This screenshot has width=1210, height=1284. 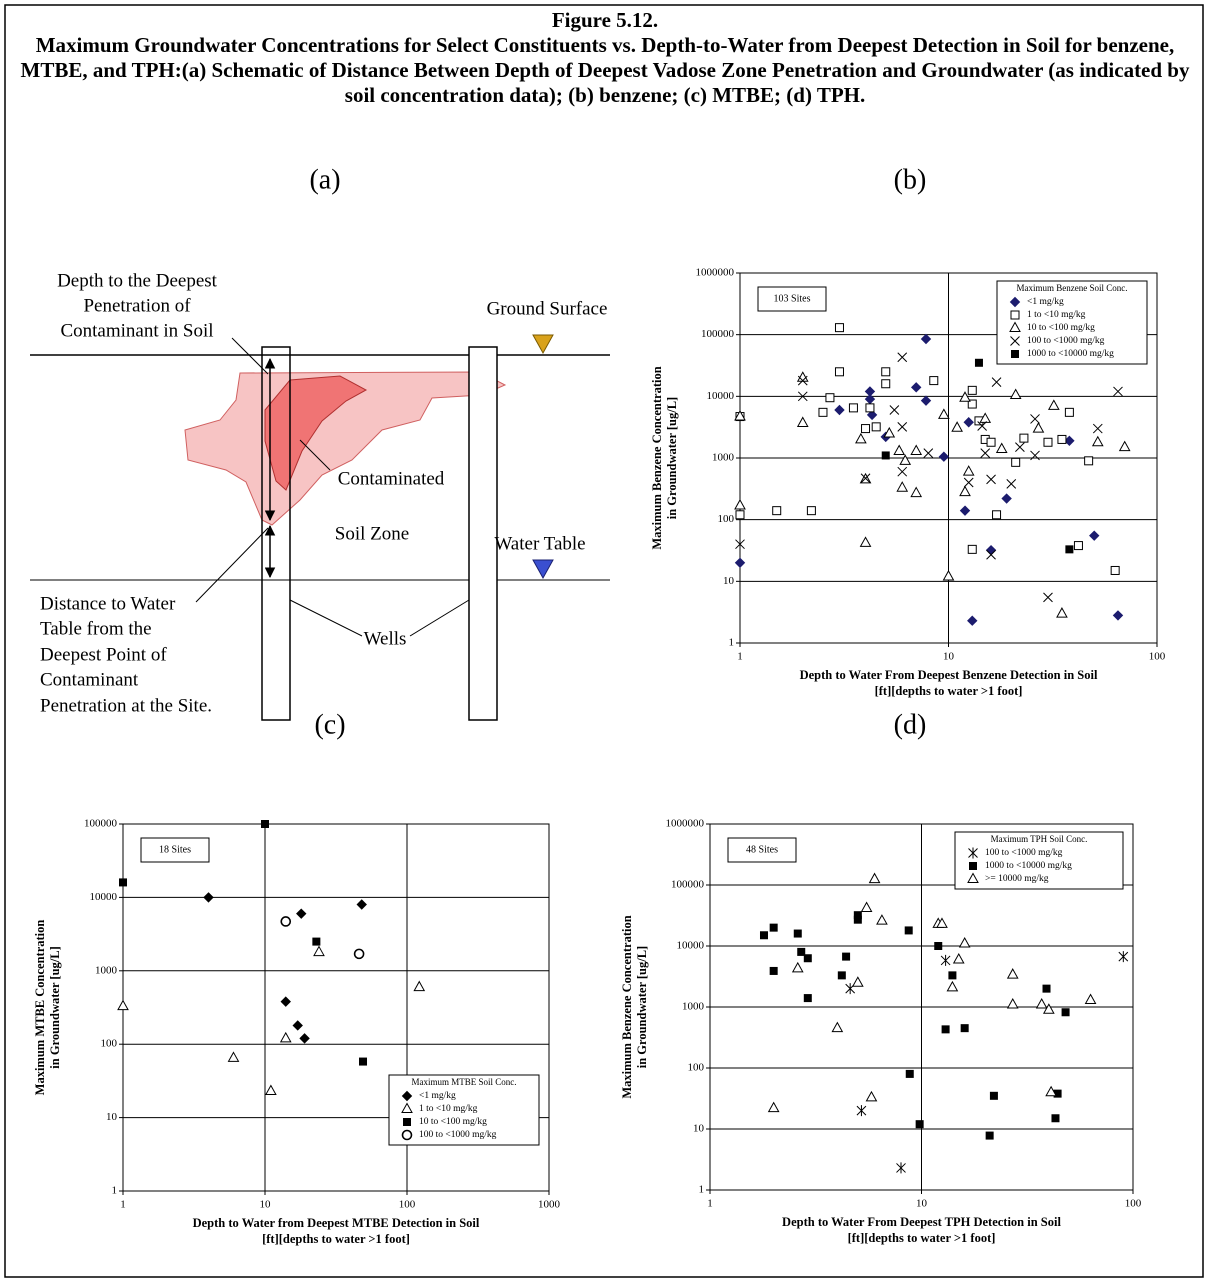 I want to click on annotation: 103 Sites, so click(x=792, y=298).